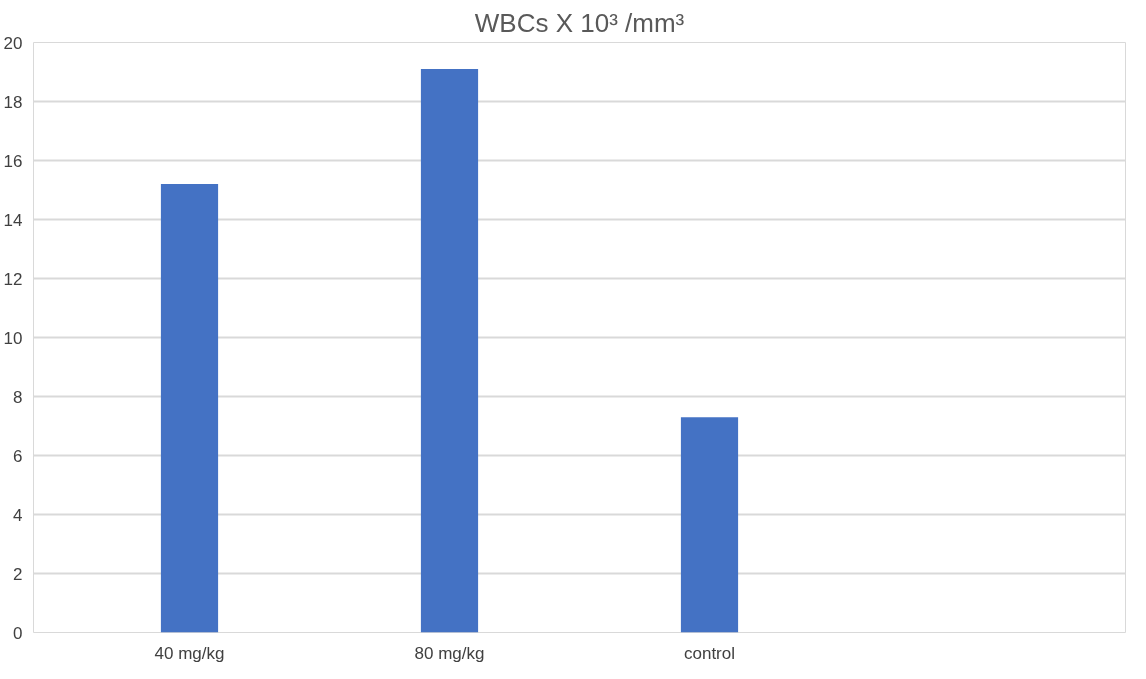  I want to click on chart-title: WBCs X 10³ /mm³, so click(579, 22).